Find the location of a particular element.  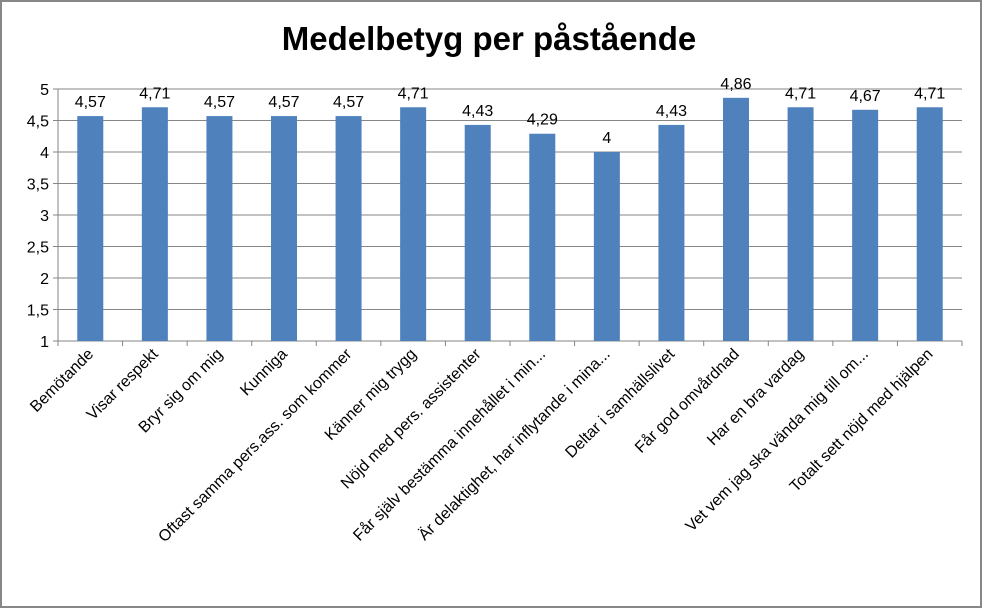

data-label: 4,67 is located at coordinates (865, 96).